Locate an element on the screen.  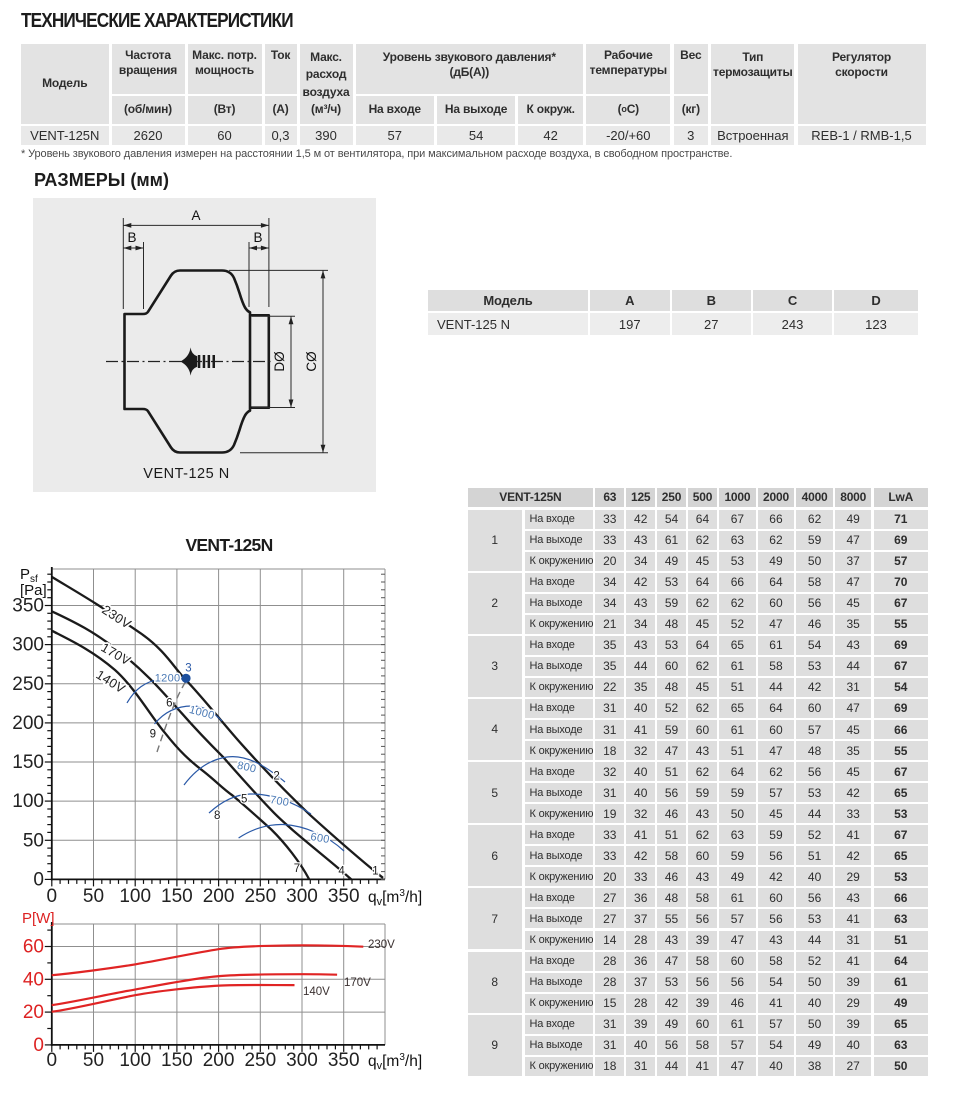
svg-text: 5 is located at coordinates (244, 800).